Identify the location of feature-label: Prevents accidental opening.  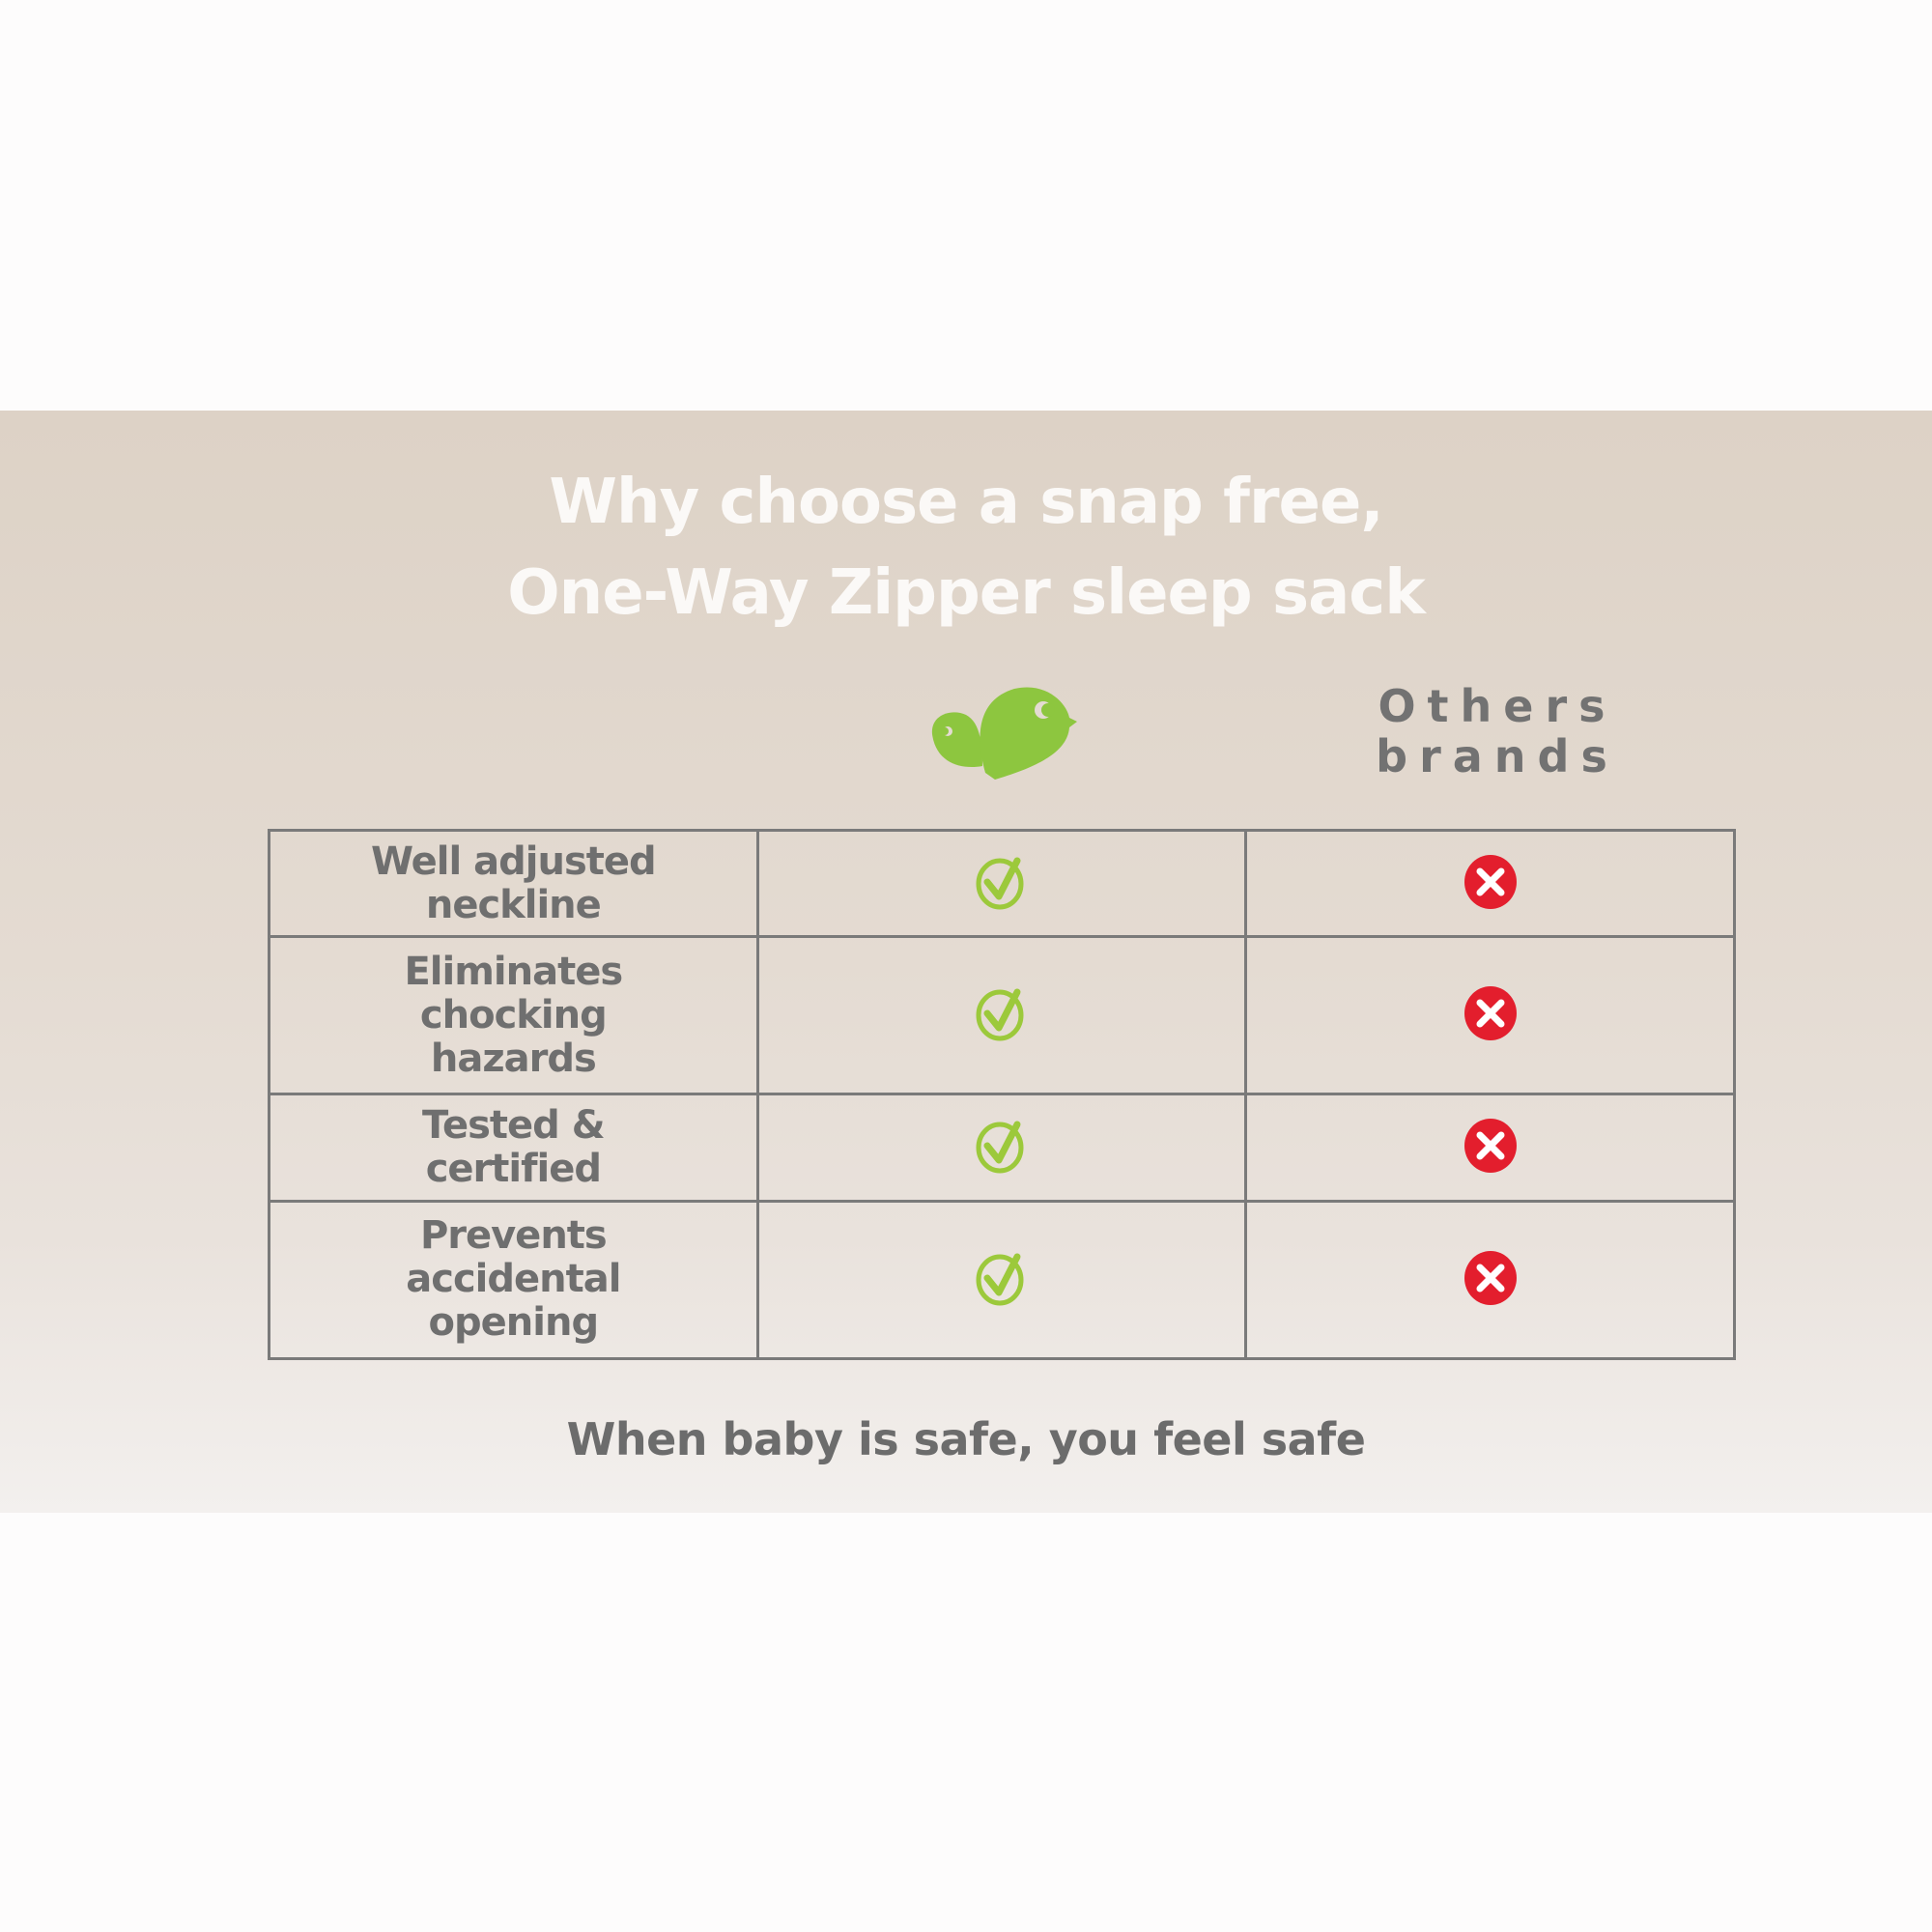
(513, 1280).